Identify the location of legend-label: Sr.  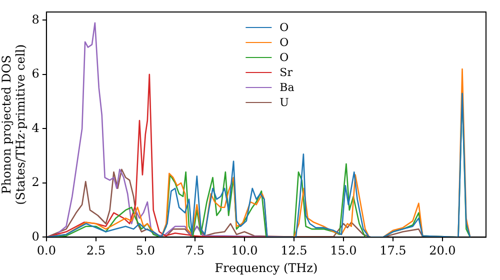
(286, 72).